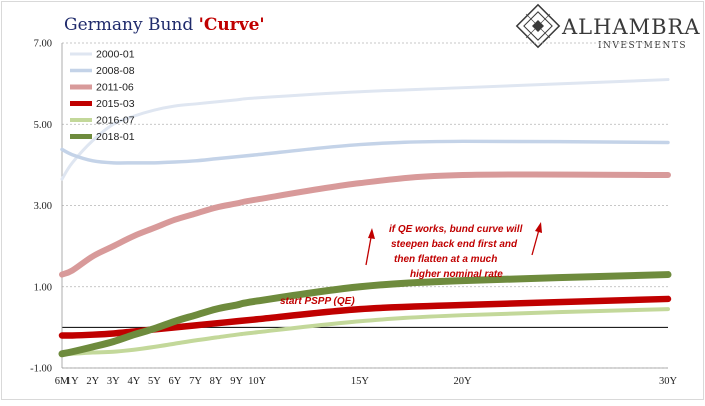 This screenshot has width=705, height=406. I want to click on alhambra-logo: ALHAMBRA INVESTMENTS, so click(608, 27).